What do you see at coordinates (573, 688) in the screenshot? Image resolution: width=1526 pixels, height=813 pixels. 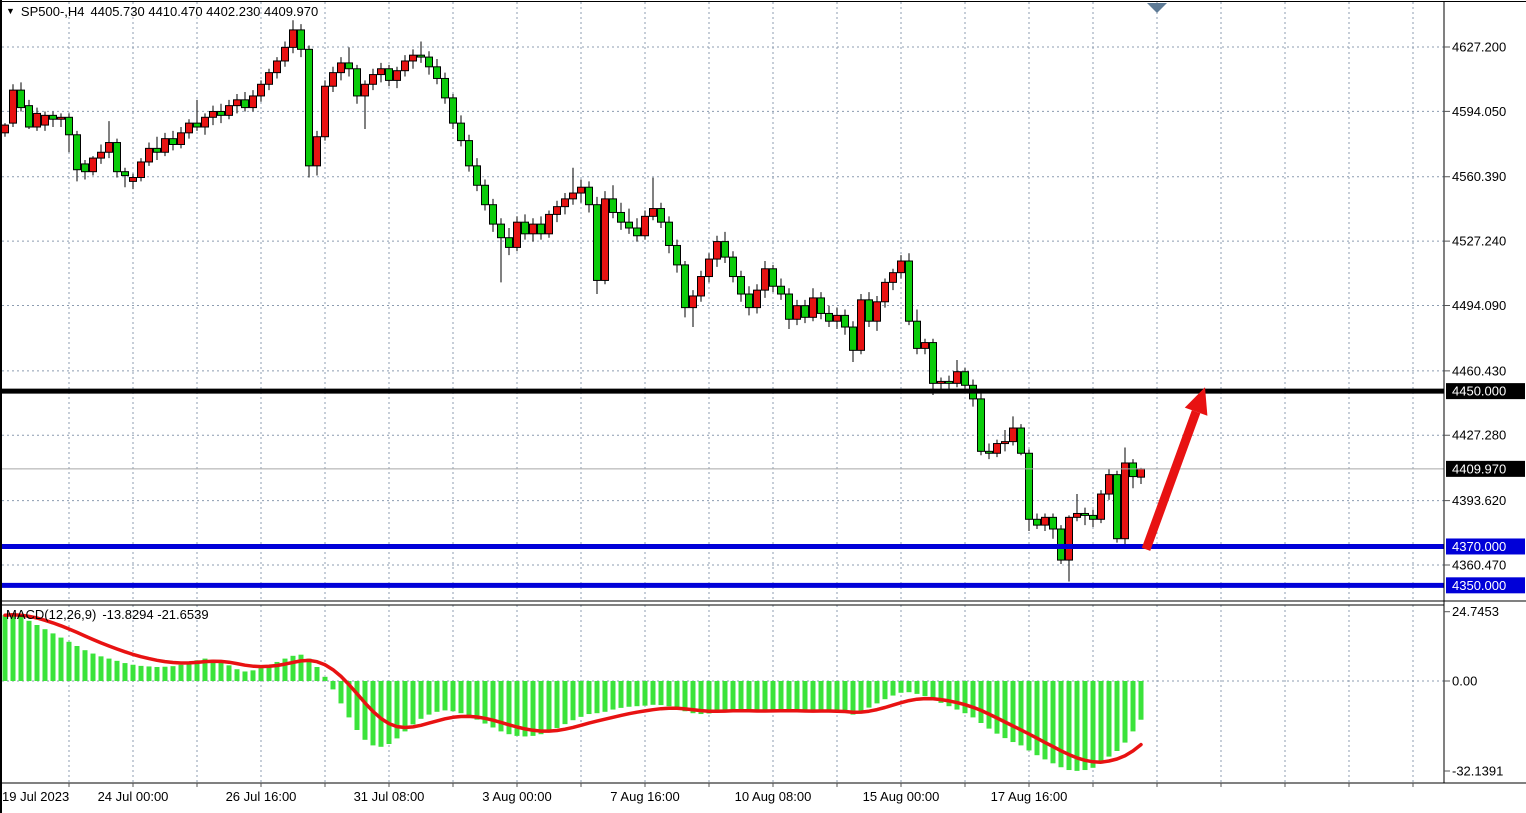 I see `macd-signal-line` at bounding box center [573, 688].